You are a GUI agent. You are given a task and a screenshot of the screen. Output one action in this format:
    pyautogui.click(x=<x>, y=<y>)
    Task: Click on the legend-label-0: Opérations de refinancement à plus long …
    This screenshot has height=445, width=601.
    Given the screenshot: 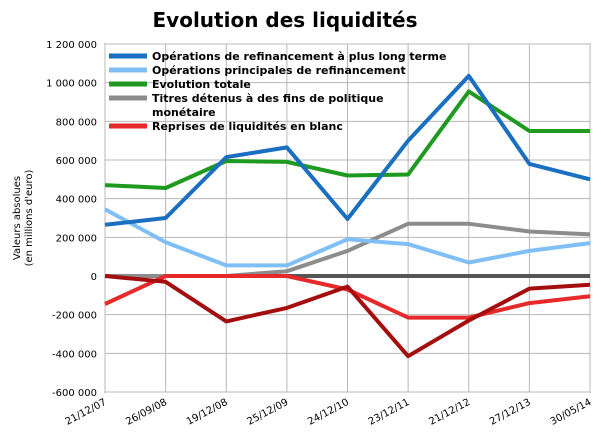 What is the action you would take?
    pyautogui.click(x=299, y=56)
    